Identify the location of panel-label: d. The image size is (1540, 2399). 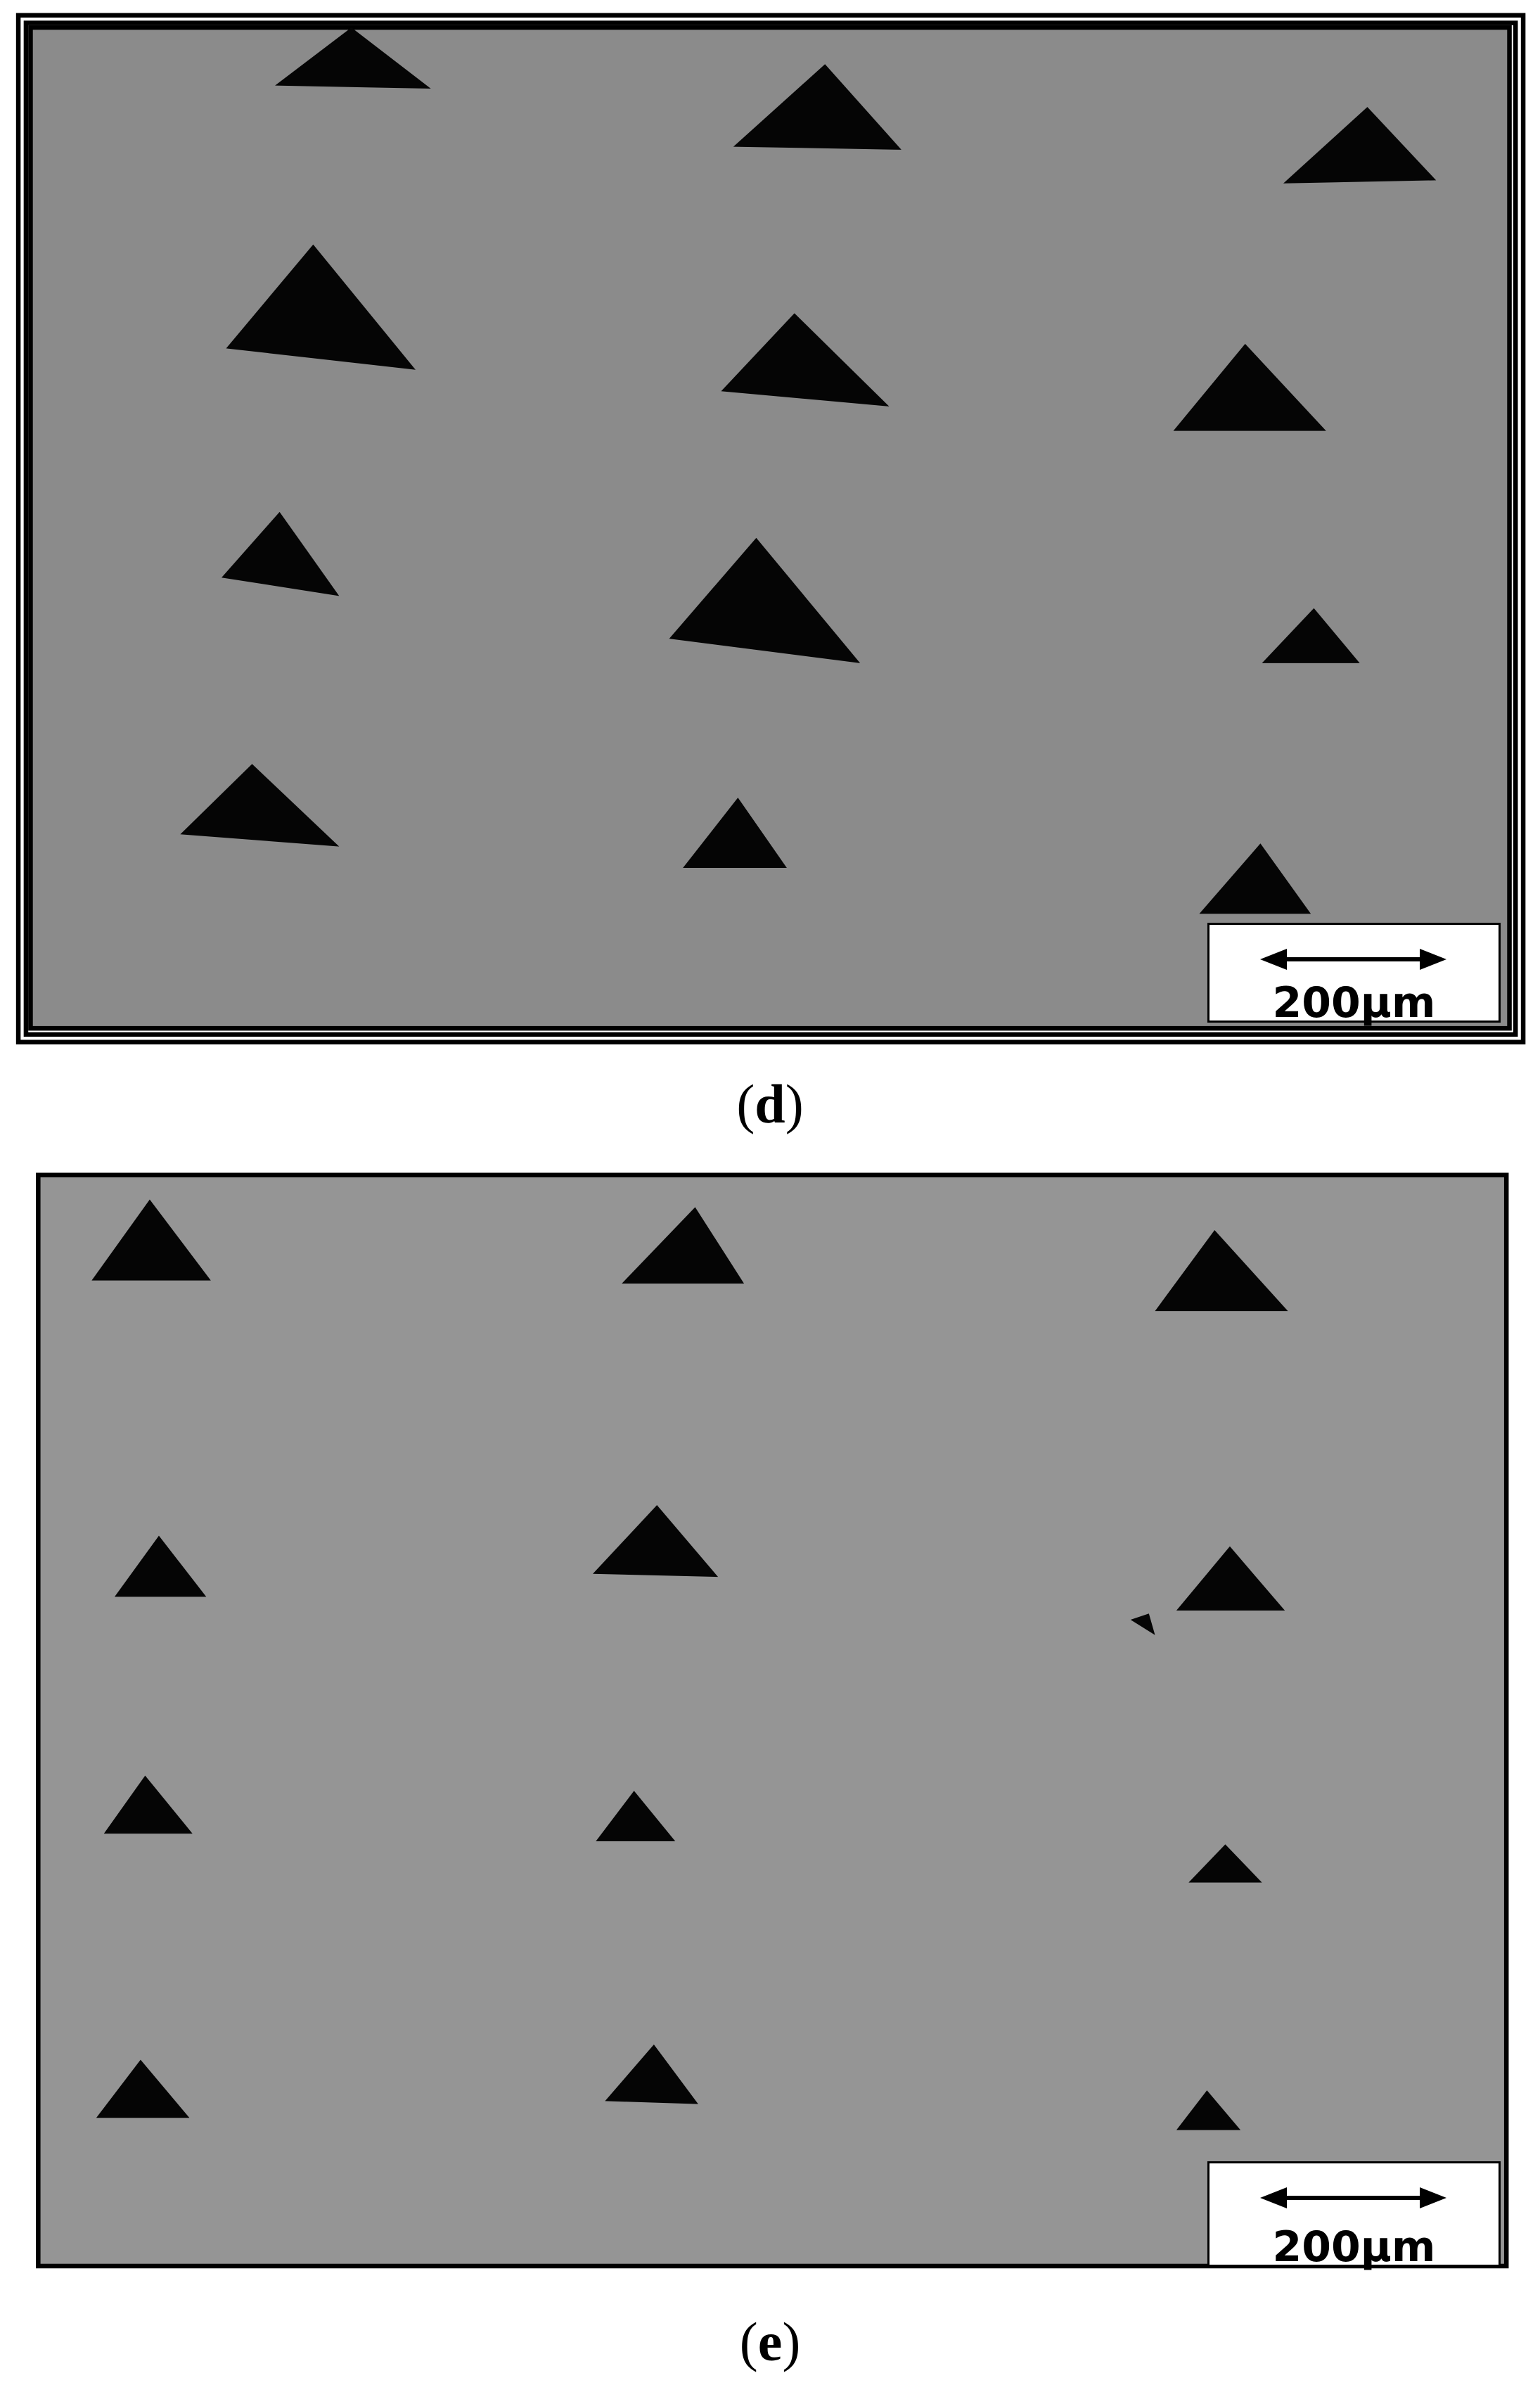
(770, 1103).